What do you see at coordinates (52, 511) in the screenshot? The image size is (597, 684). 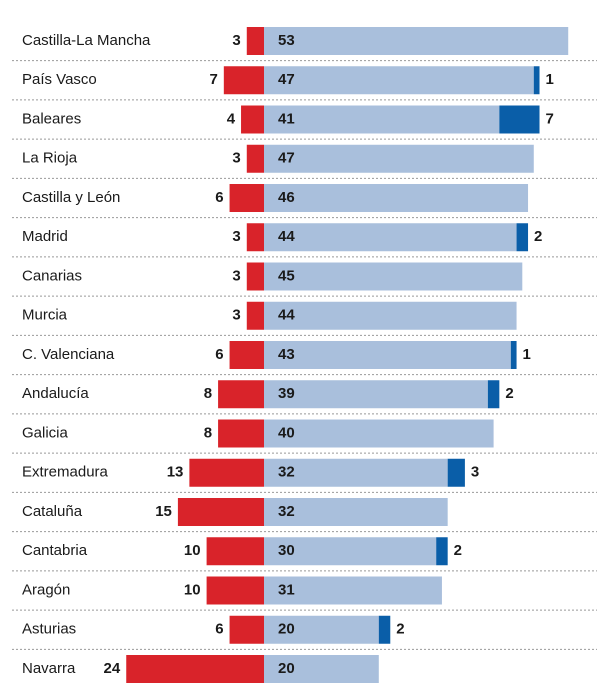 I see `category-label: Cataluña` at bounding box center [52, 511].